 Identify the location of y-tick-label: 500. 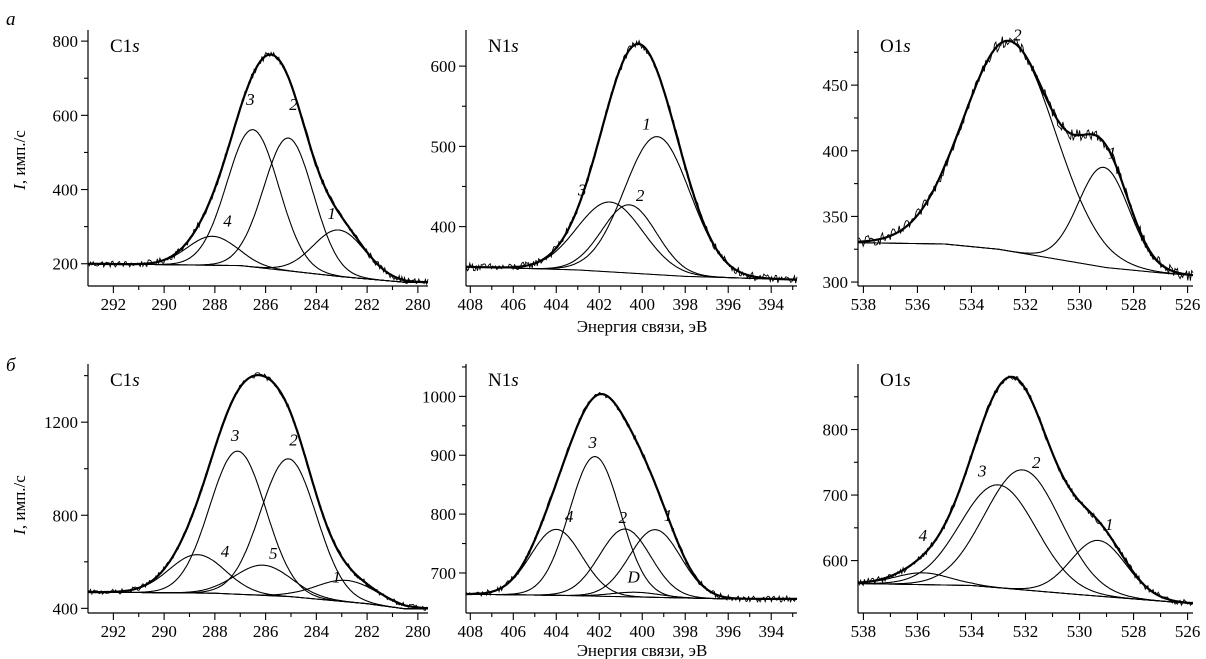
(444, 146).